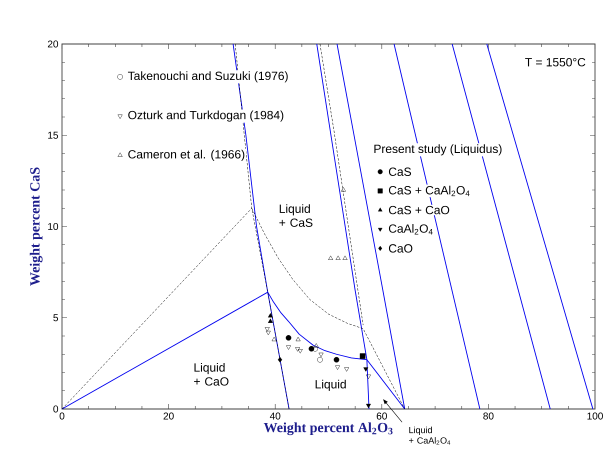 This screenshot has height=451, width=603. Describe the element at coordinates (429, 435) in the screenshot. I see `text: Liquid + CaAl$_{2}$O$_{4}$` at that location.